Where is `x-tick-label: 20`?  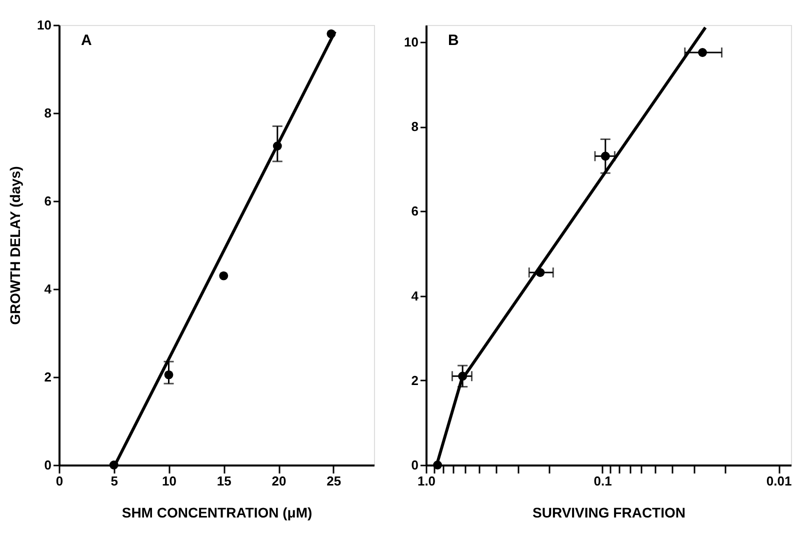 x-tick-label: 20 is located at coordinates (279, 481).